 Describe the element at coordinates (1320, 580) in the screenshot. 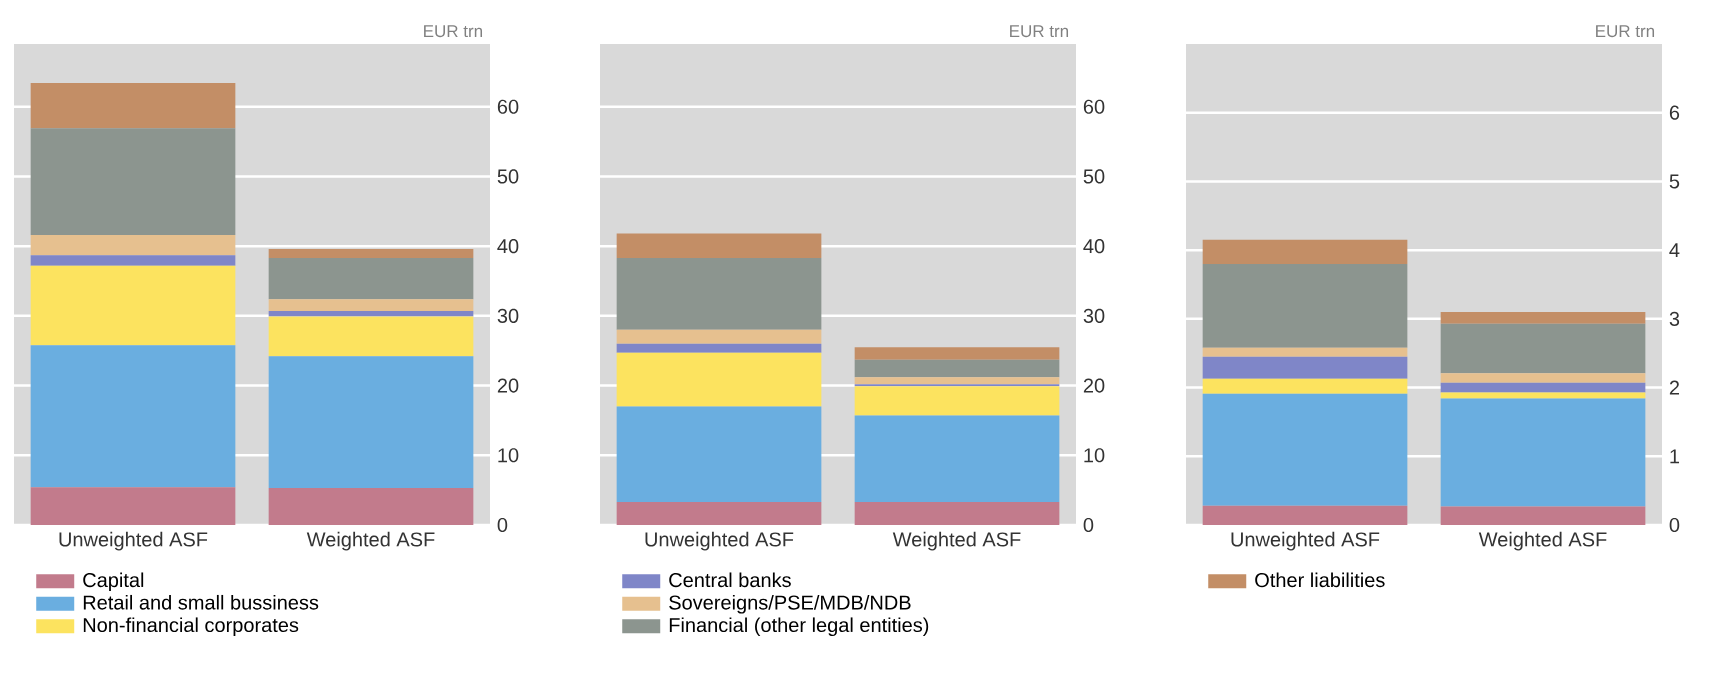

I see `legend-label: Other liabilities` at that location.